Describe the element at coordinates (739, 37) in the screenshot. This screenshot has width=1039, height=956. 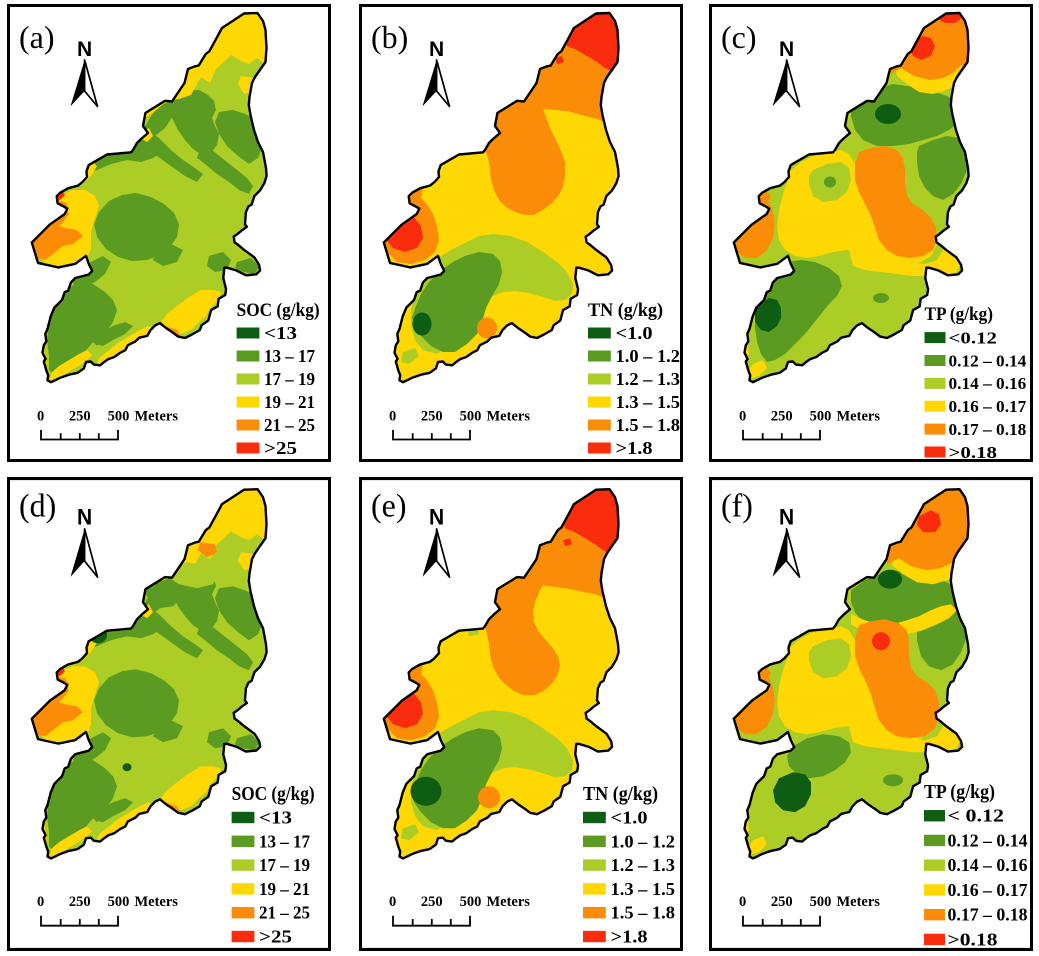
I see `svg-text: (c)` at that location.